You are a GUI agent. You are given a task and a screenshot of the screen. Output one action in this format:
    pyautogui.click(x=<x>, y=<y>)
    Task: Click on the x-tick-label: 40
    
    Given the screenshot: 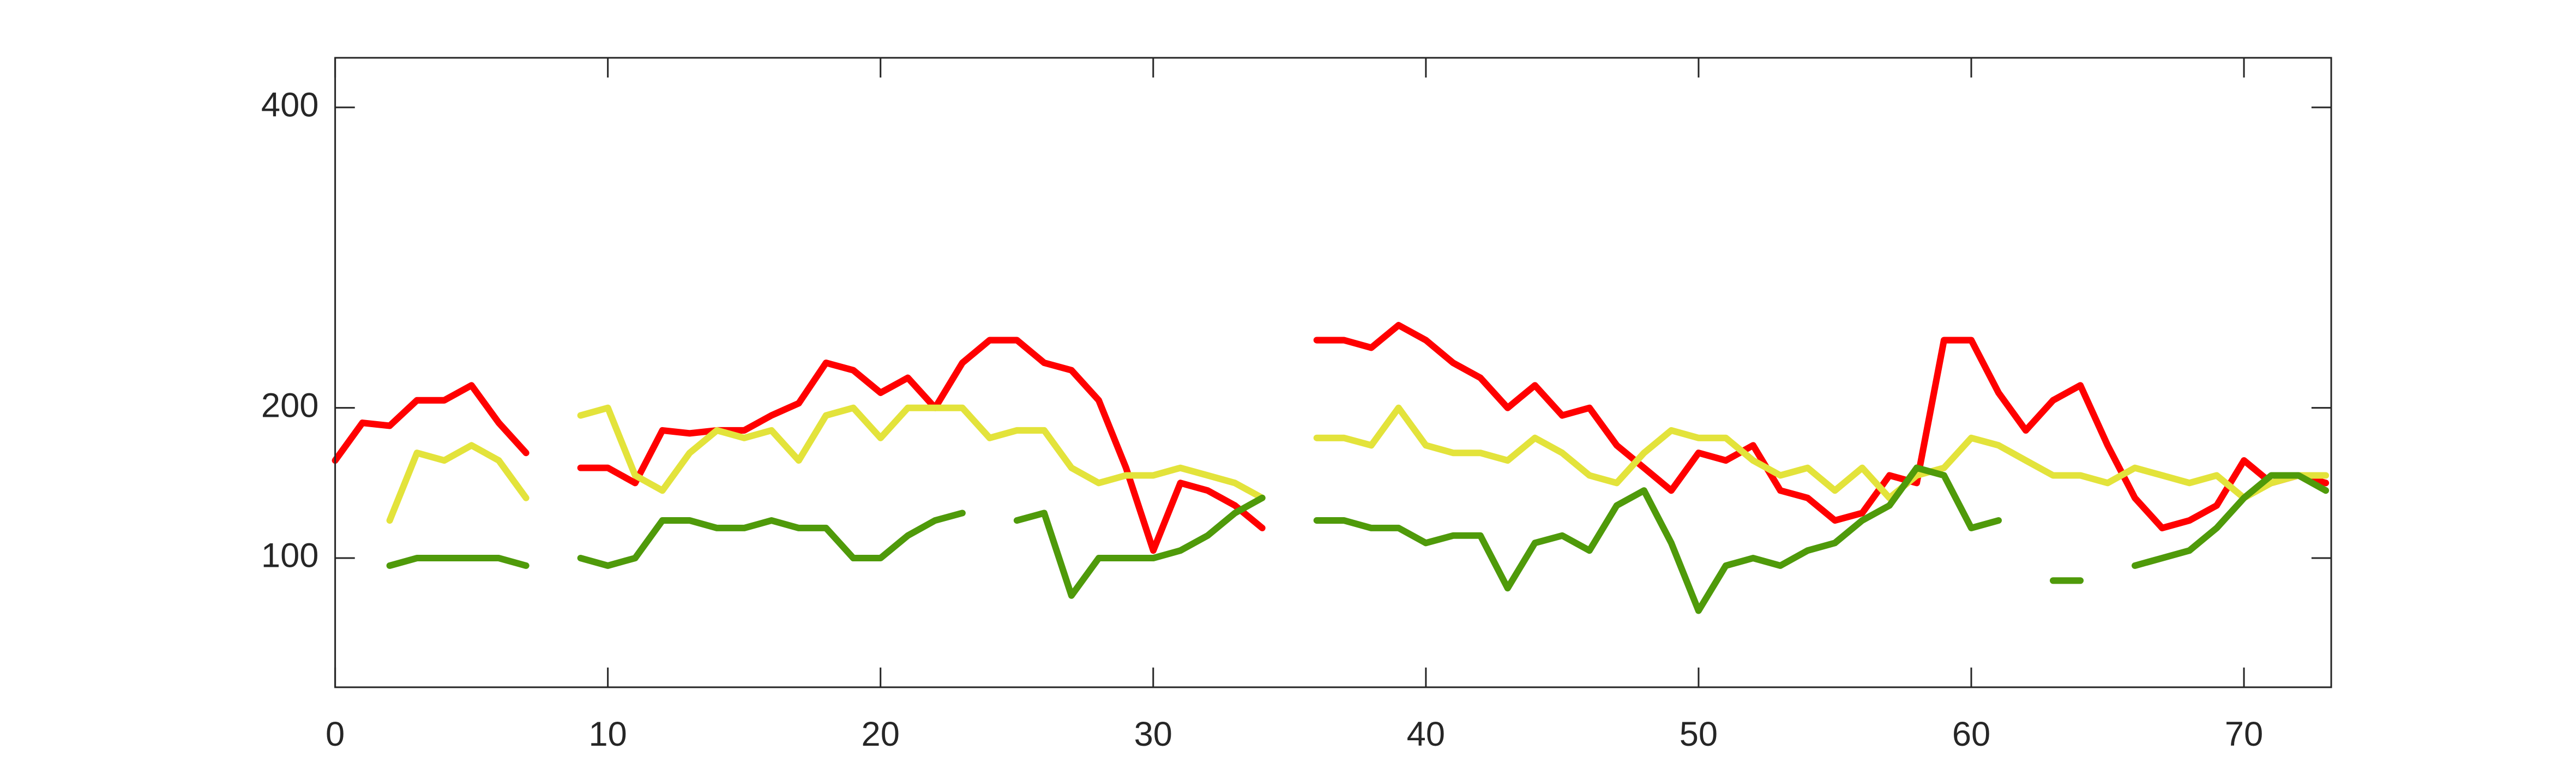 What is the action you would take?
    pyautogui.click(x=1426, y=734)
    